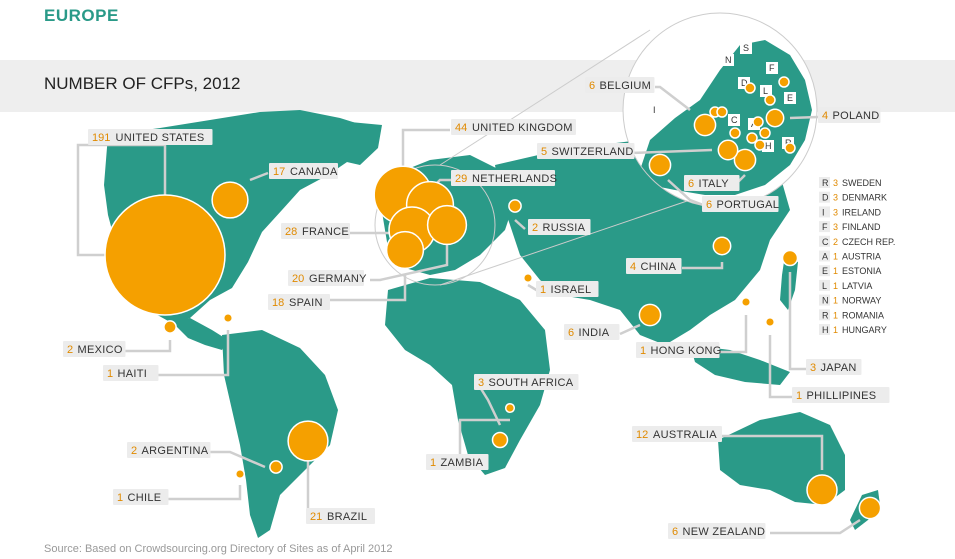  I want to click on leader-spain, so click(368, 288).